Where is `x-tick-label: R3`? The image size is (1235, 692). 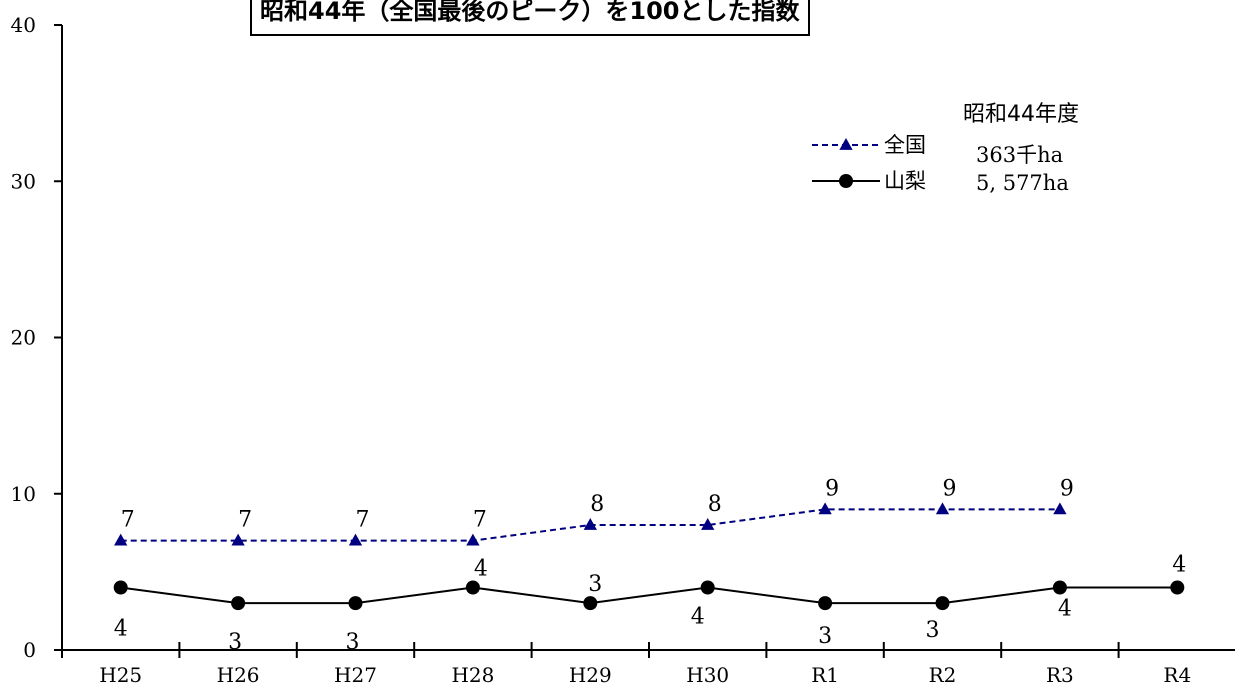
x-tick-label: R3 is located at coordinates (1060, 675).